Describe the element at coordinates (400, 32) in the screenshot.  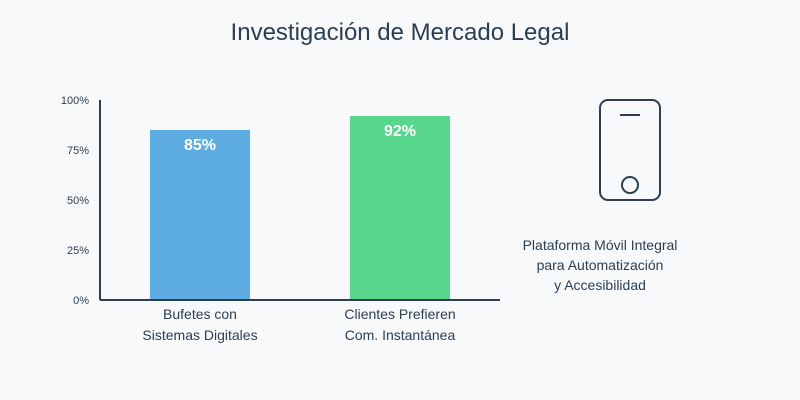
I see `chart-title: Investigación de Mercado Legal` at that location.